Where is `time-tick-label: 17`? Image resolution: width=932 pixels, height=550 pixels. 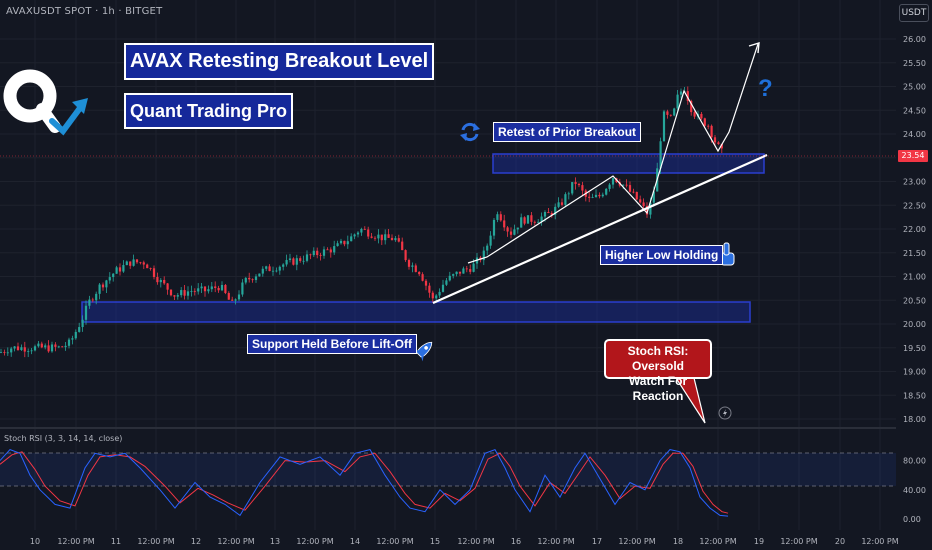 time-tick-label: 17 is located at coordinates (597, 541).